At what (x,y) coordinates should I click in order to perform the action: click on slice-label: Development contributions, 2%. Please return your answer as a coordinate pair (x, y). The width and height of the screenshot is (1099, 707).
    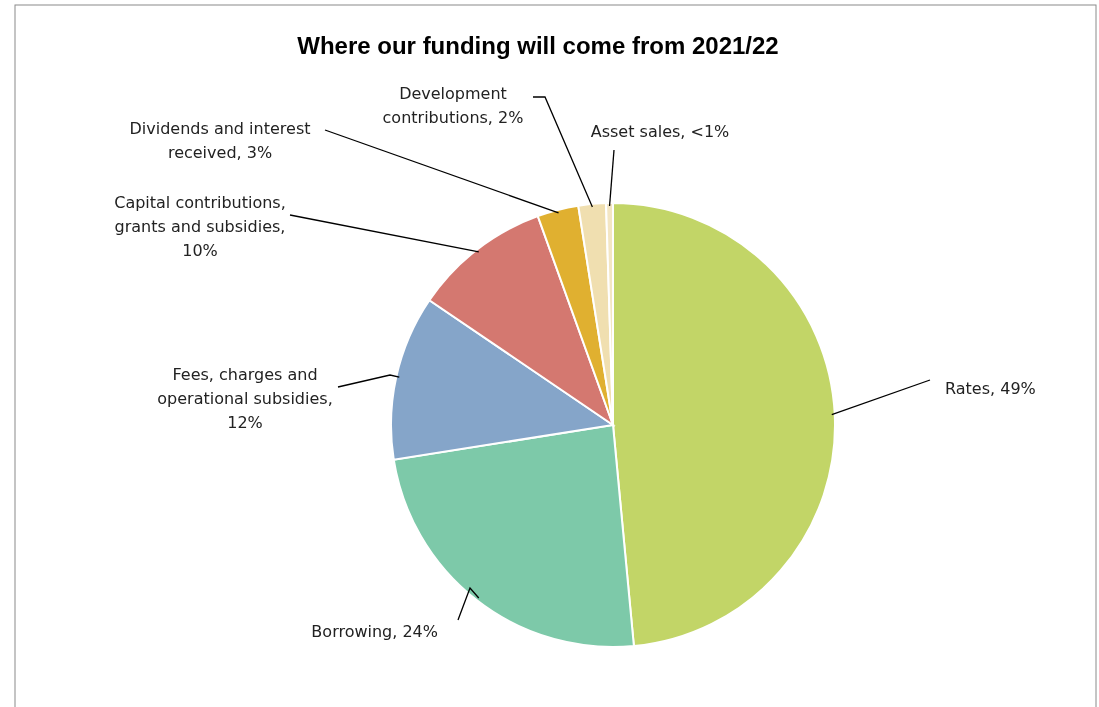
    Looking at the image, I should click on (453, 105).